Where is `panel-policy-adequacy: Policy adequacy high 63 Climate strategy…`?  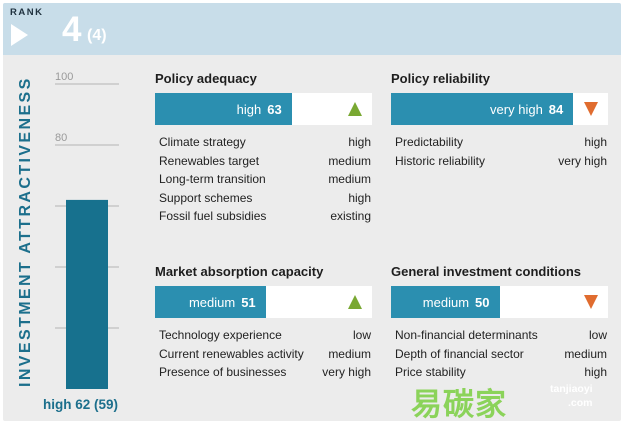
panel-policy-adequacy: Policy adequacy high 63 Climate strategy… is located at coordinates (266, 147).